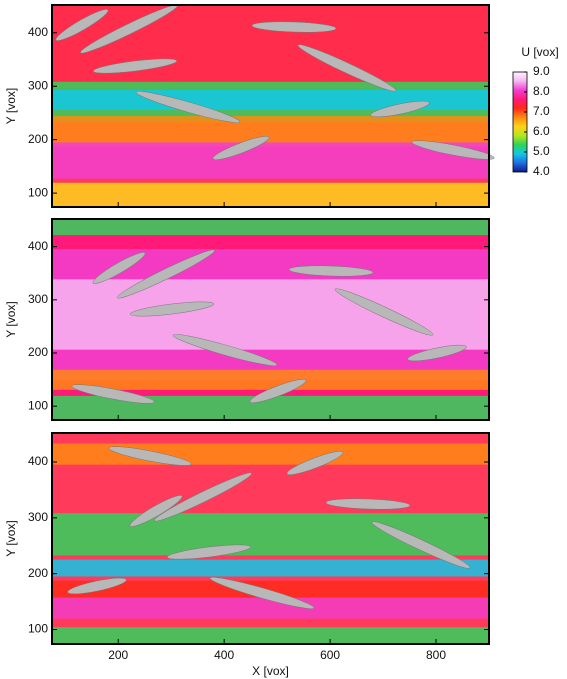  Describe the element at coordinates (541, 71) in the screenshot. I see `colorbar-tick-label: 9.0` at that location.